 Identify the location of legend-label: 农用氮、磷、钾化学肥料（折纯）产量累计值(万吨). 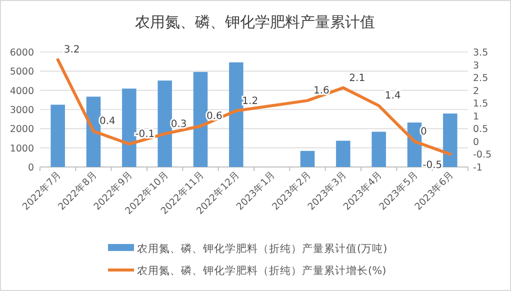
(262, 248).